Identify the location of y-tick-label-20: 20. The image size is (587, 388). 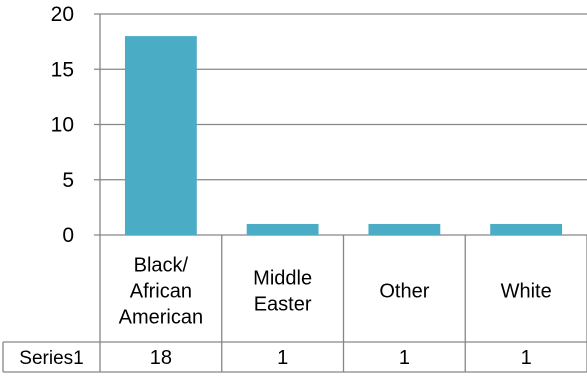
(62, 14).